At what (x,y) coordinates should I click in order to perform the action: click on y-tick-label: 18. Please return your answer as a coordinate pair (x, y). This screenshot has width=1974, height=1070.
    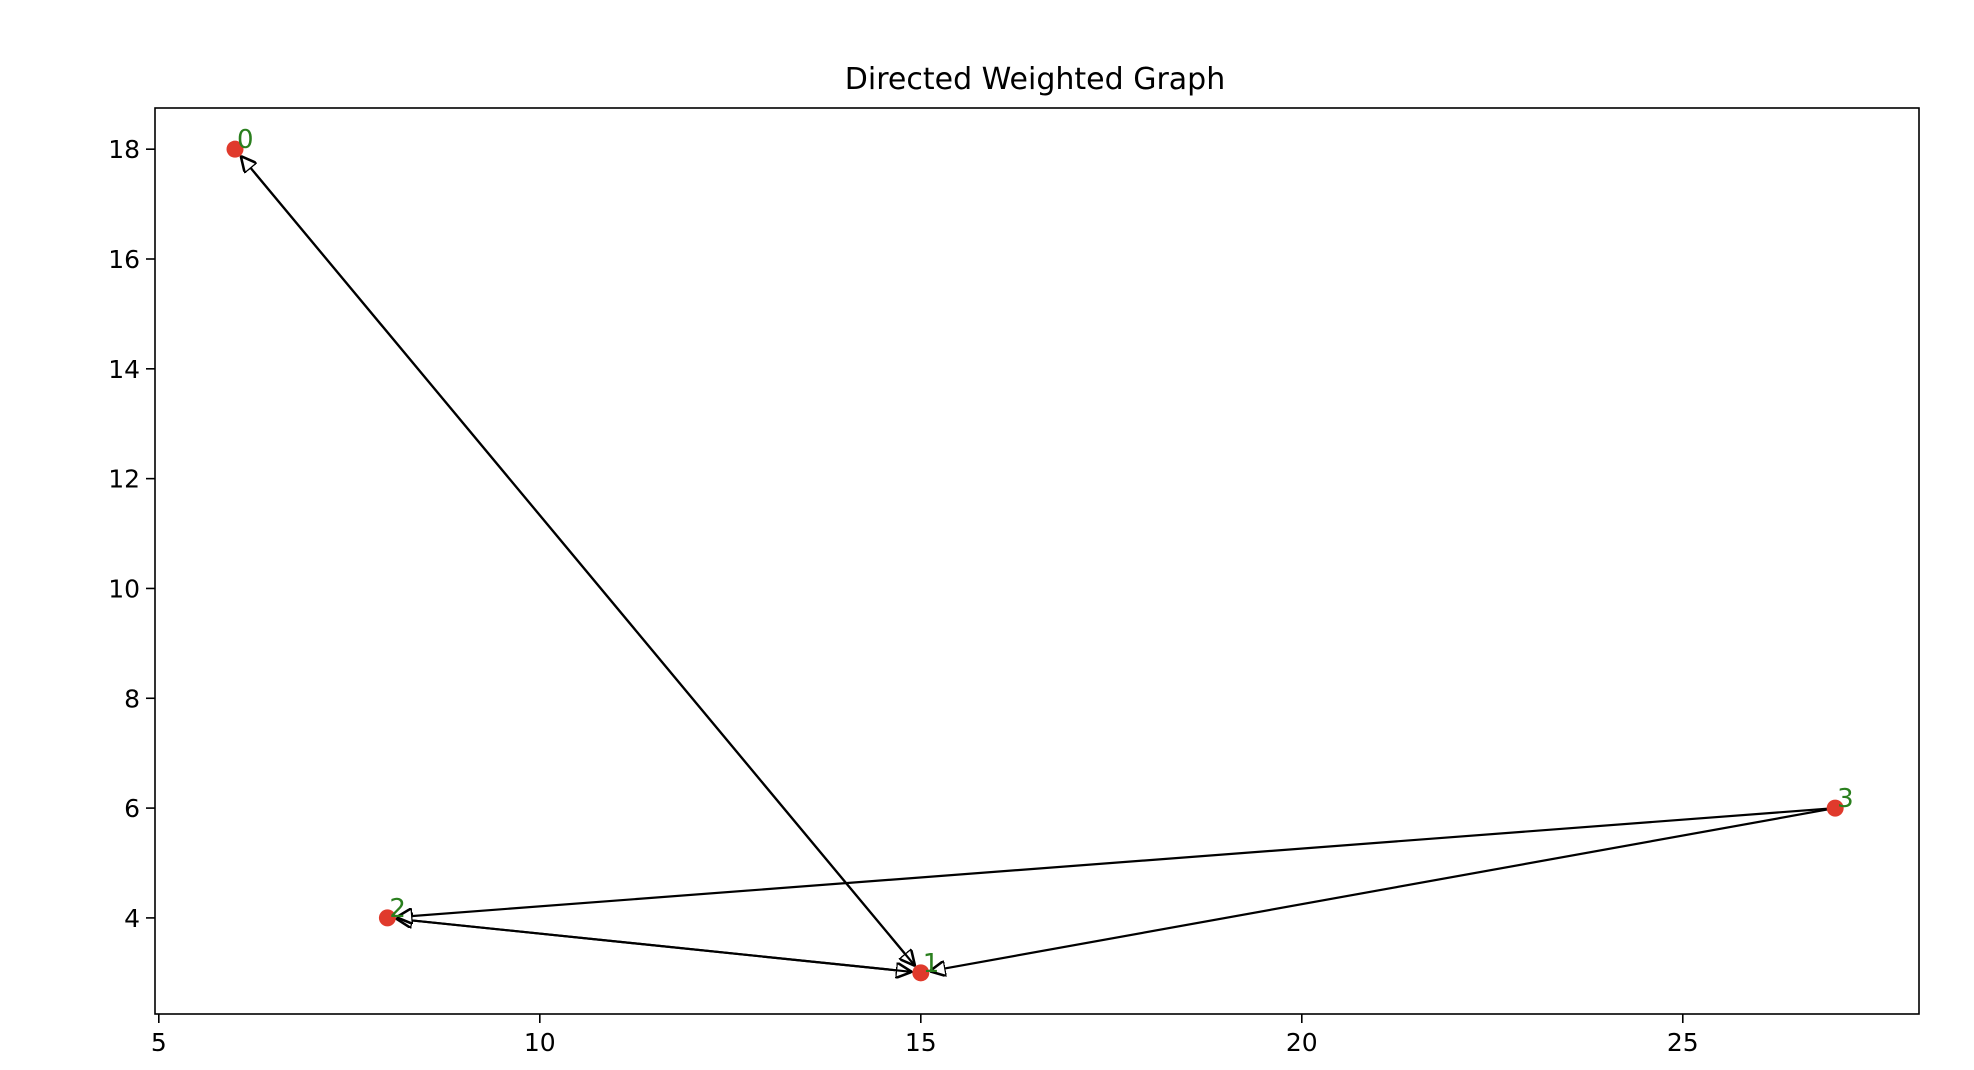
    Looking at the image, I should click on (124, 149).